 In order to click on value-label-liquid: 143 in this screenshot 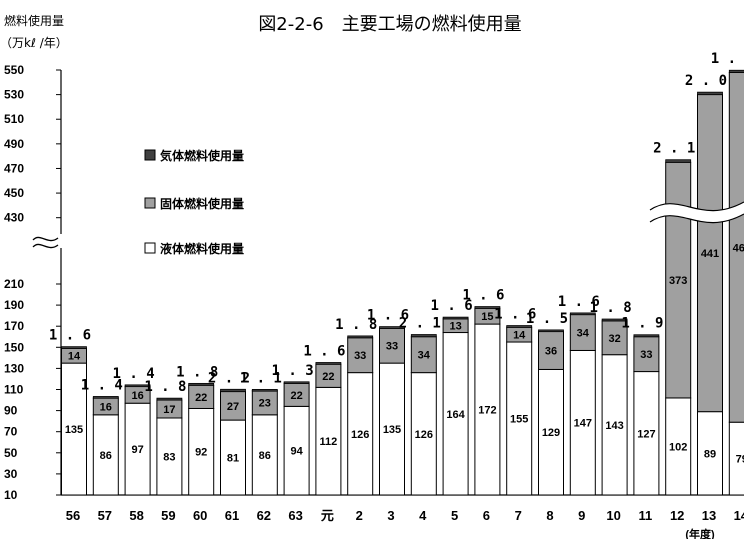, I will do `click(614, 426)`.